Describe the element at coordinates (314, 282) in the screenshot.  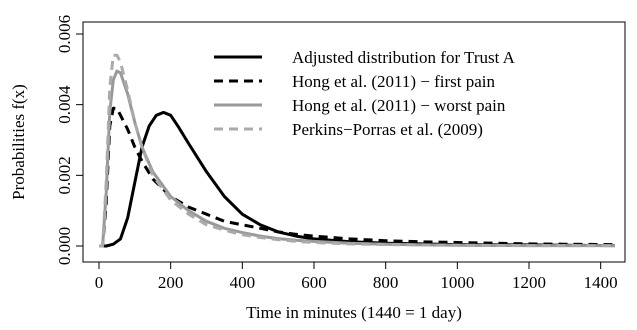
I see `x-tick-label: 600` at that location.